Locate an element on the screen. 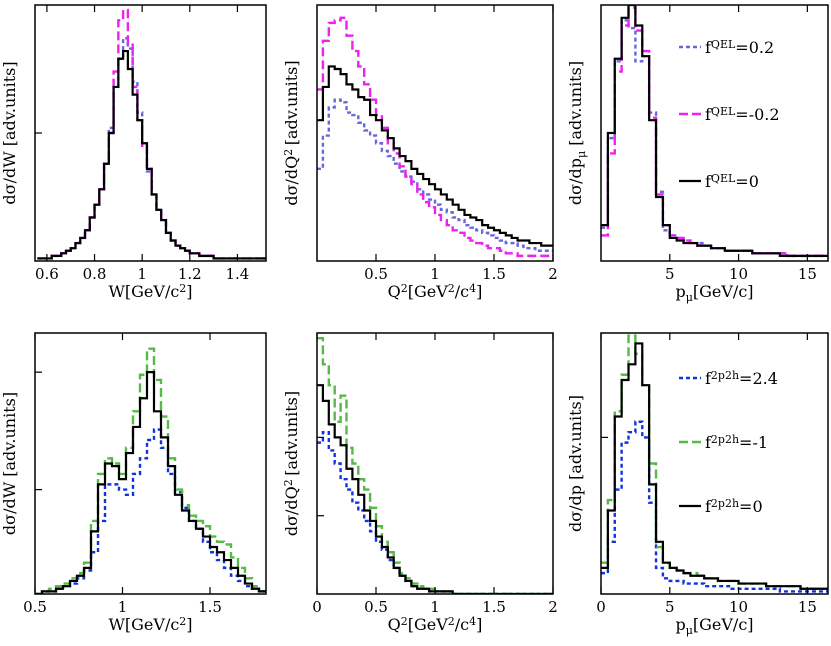  x-tick-label: 0.6 is located at coordinates (47, 274).